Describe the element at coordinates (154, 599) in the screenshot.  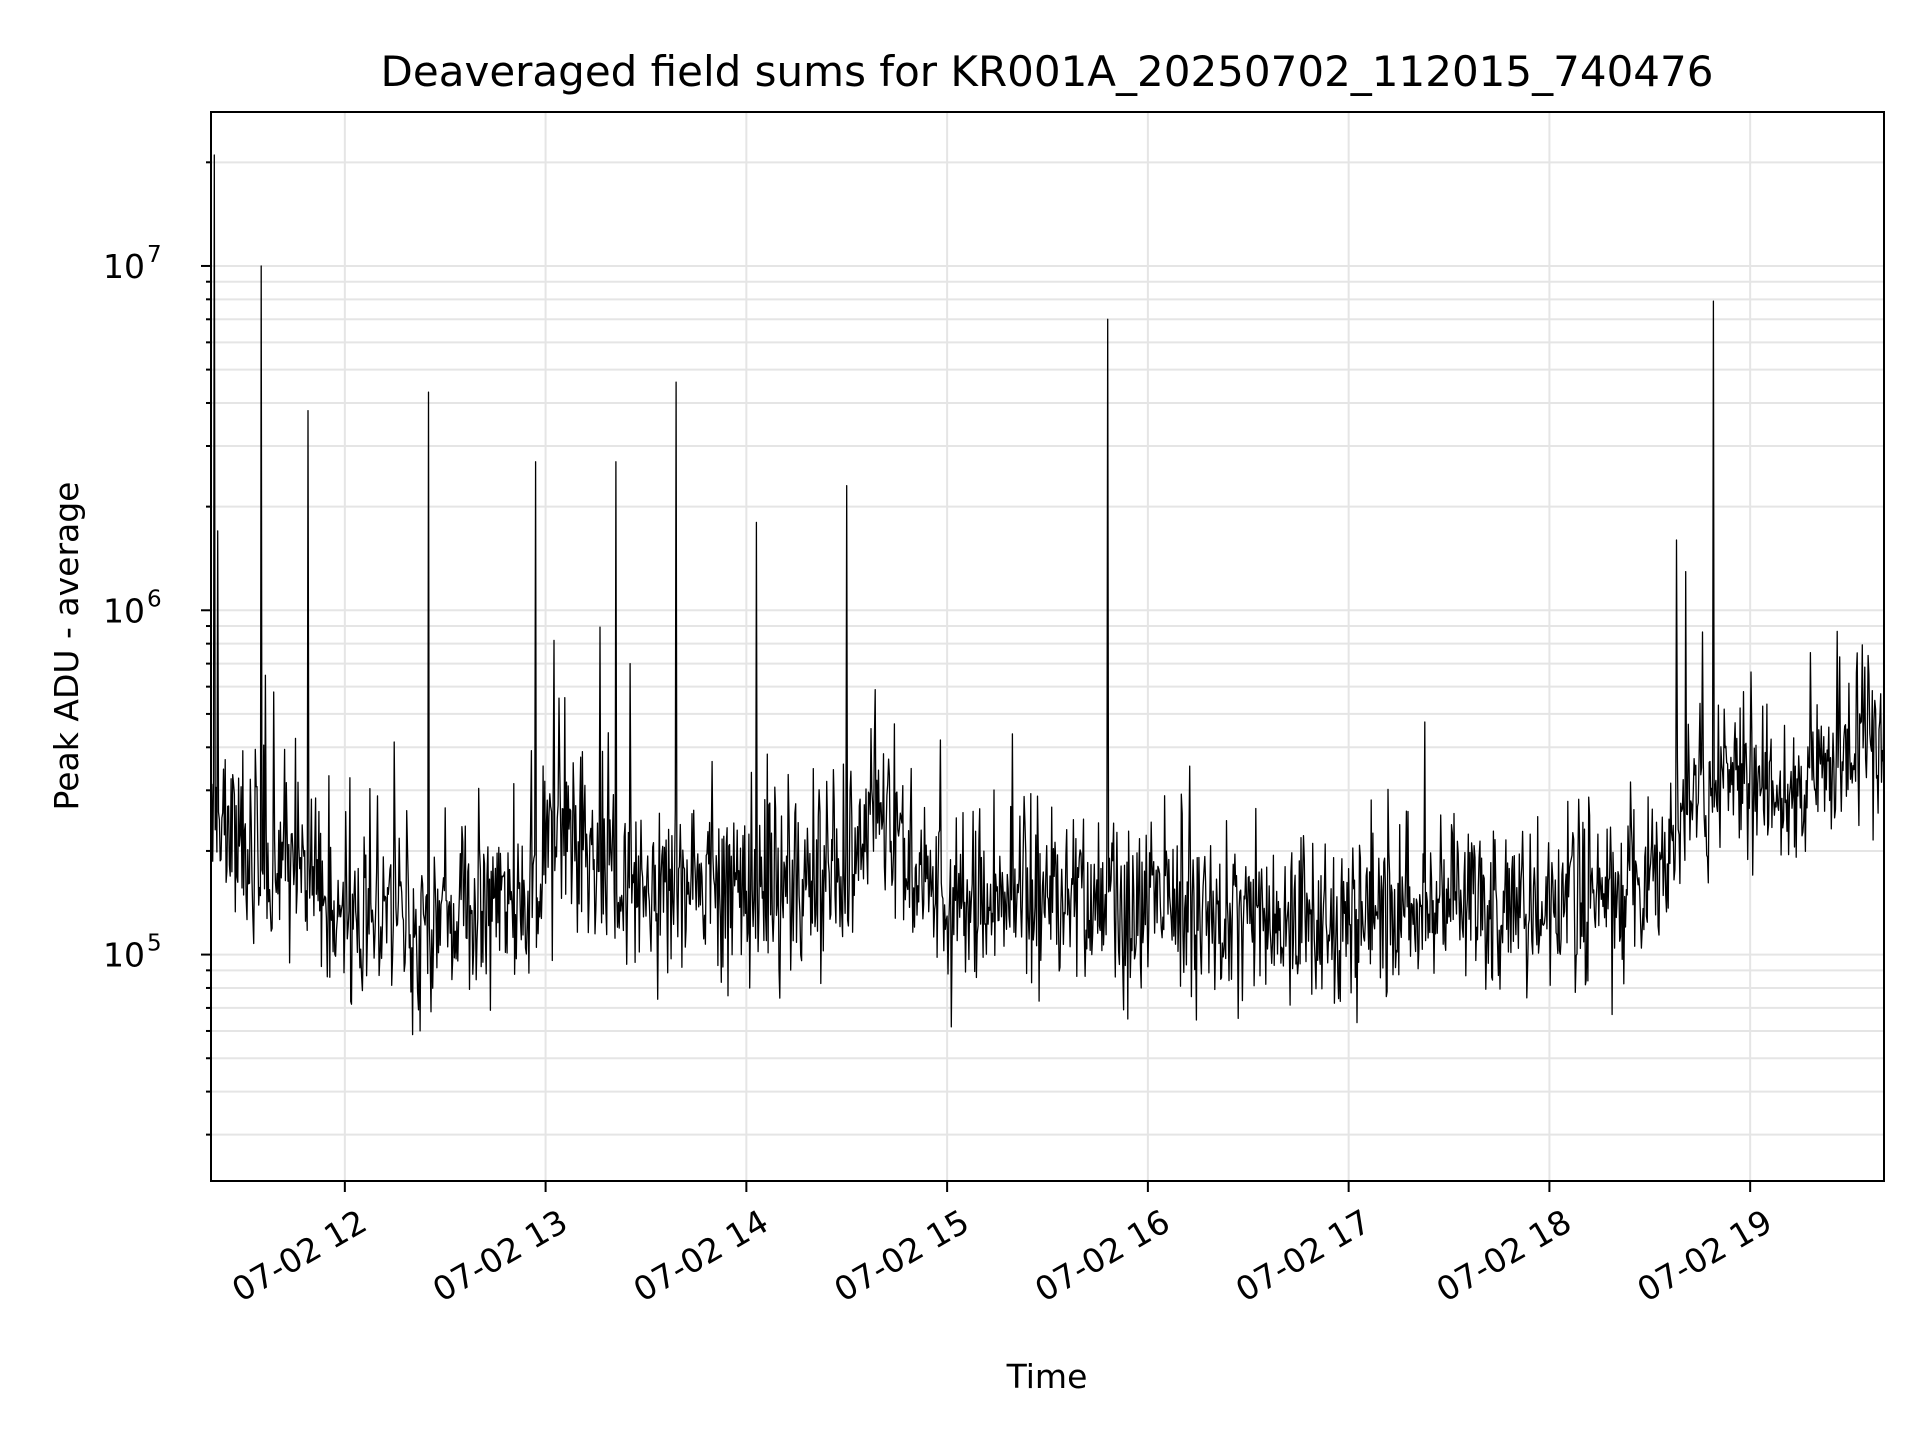
I see `y-tick-exponent: 6` at that location.